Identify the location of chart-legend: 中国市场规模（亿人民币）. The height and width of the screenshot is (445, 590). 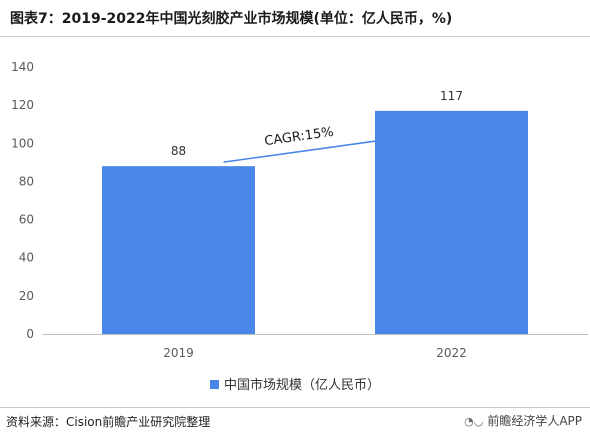
(295, 383).